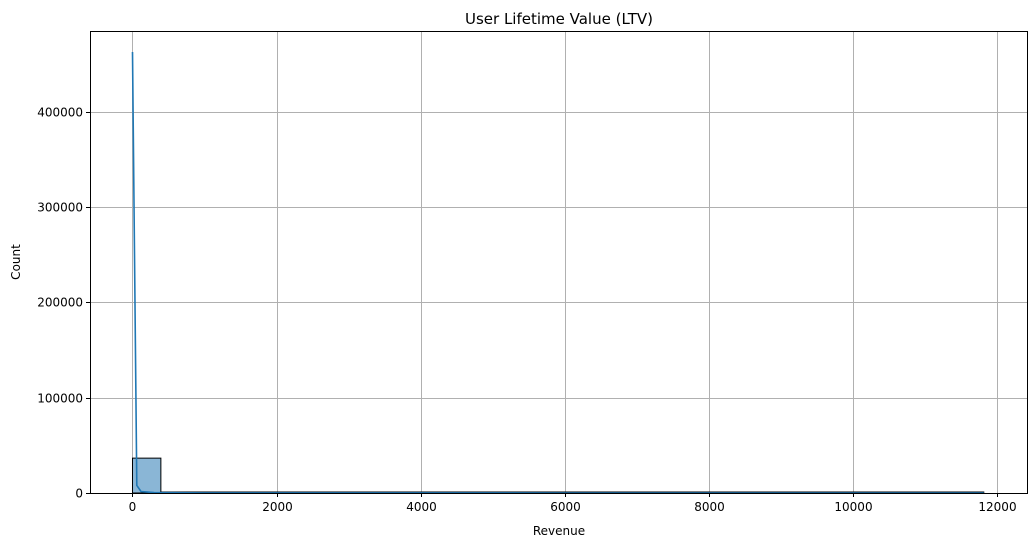  Describe the element at coordinates (997, 507) in the screenshot. I see `x-tick-label: 12000` at that location.